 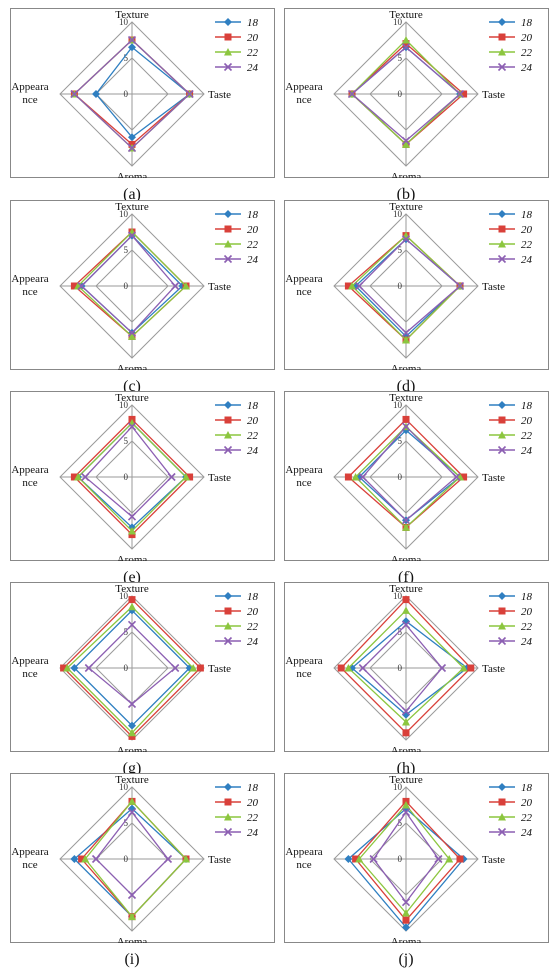 What do you see at coordinates (132, 15) in the screenshot?
I see `axis-label-texture: Texture` at bounding box center [132, 15].